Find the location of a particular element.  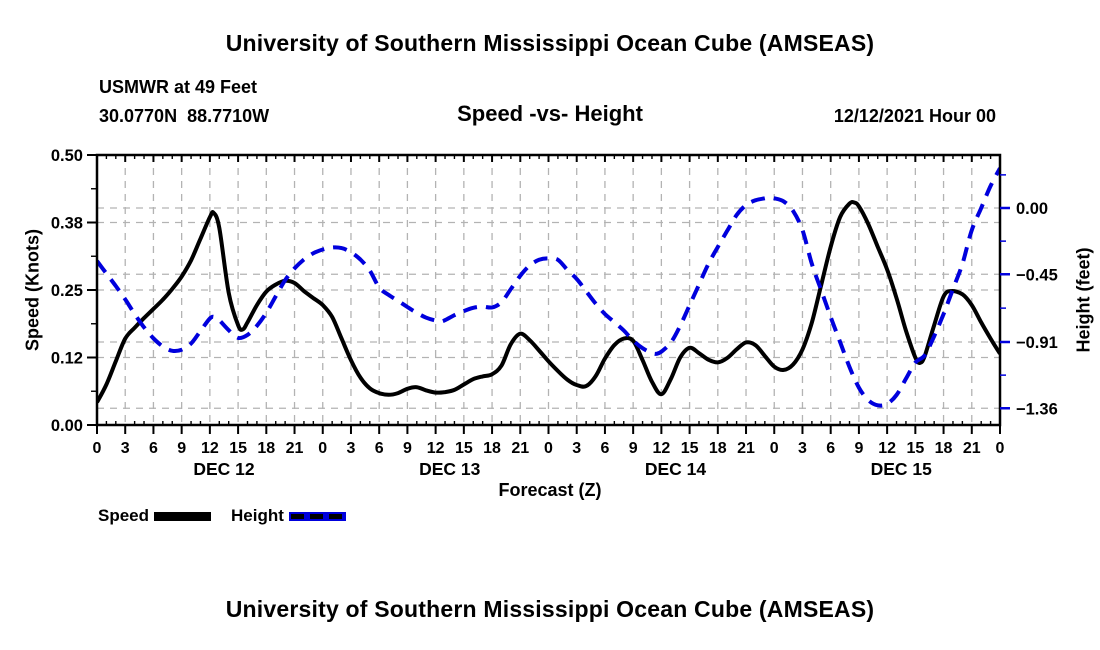

svg-text: DEC 15 is located at coordinates (902, 469).